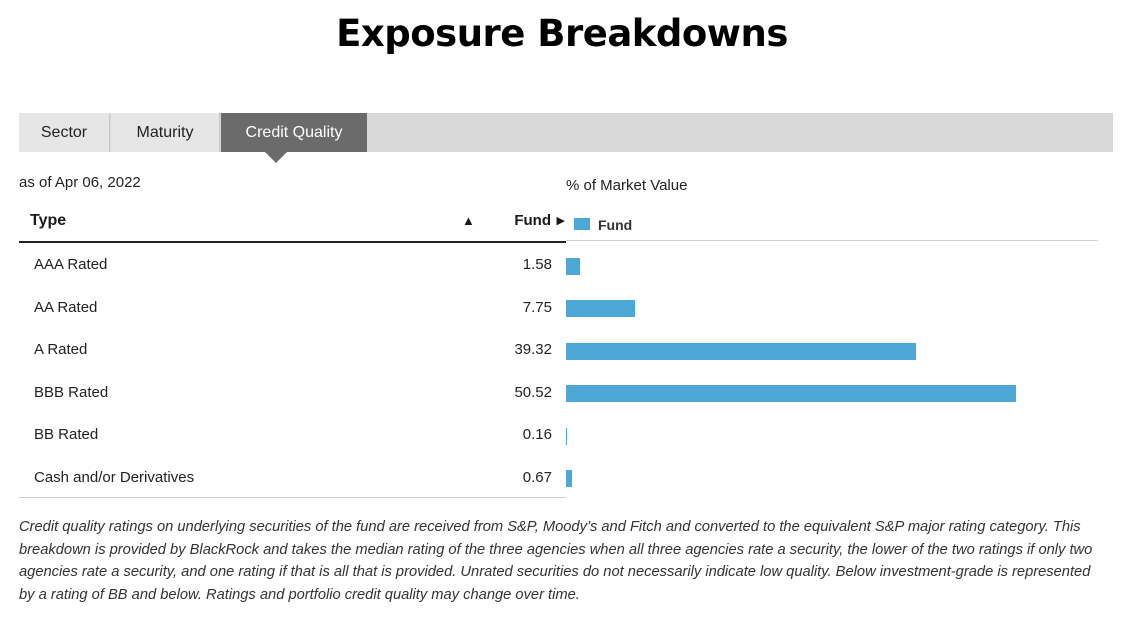  Describe the element at coordinates (532, 220) in the screenshot. I see `column-header-fund: Fund` at that location.